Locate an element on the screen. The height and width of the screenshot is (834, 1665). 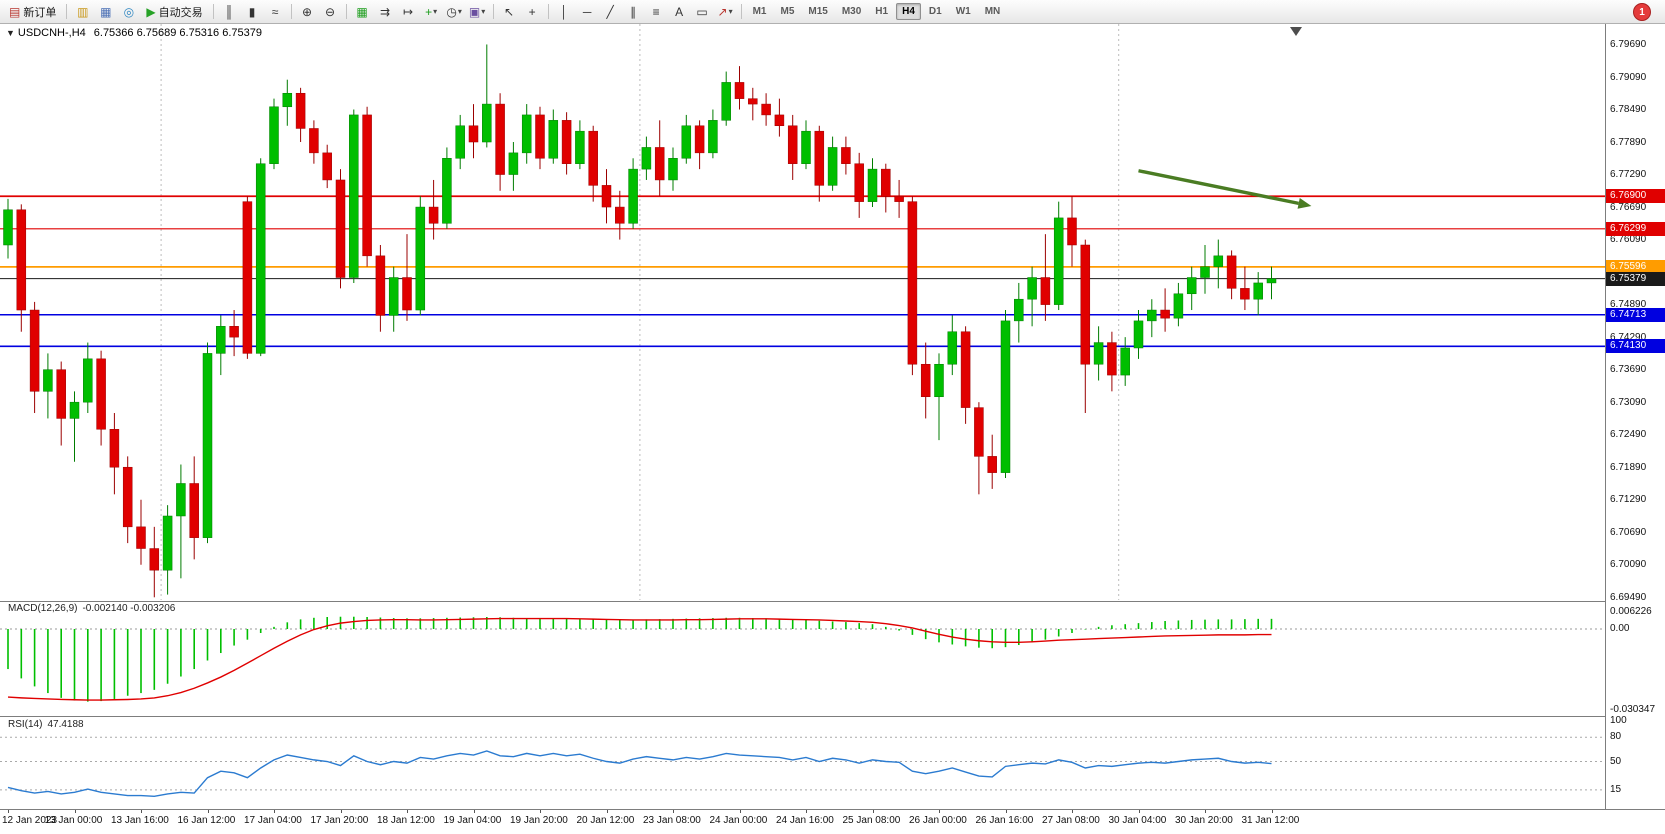
horizontal-line-button: ─ is located at coordinates (587, 11).